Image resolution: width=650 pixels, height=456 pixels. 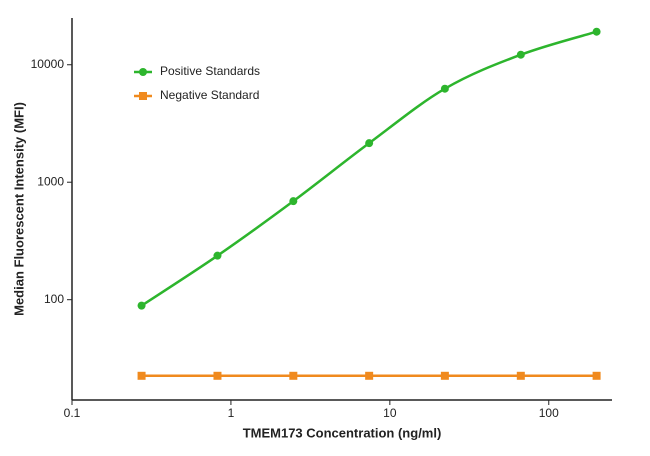 What do you see at coordinates (54, 299) in the screenshot?
I see `y-tick-label: 100` at bounding box center [54, 299].